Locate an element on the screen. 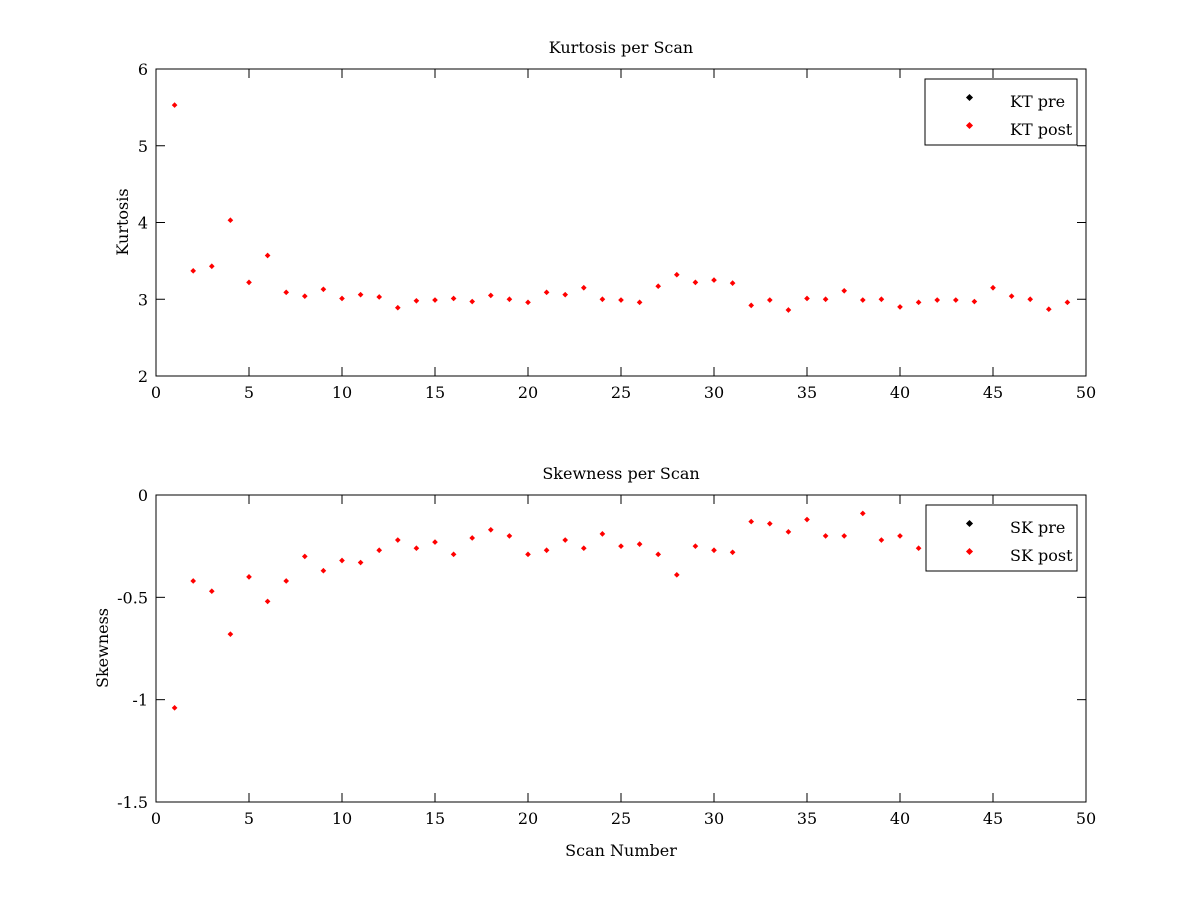 Image resolution: width=1200 pixels, height=900 pixels. kurtosis-chart-title: Kurtosis per Scan is located at coordinates (621, 47).